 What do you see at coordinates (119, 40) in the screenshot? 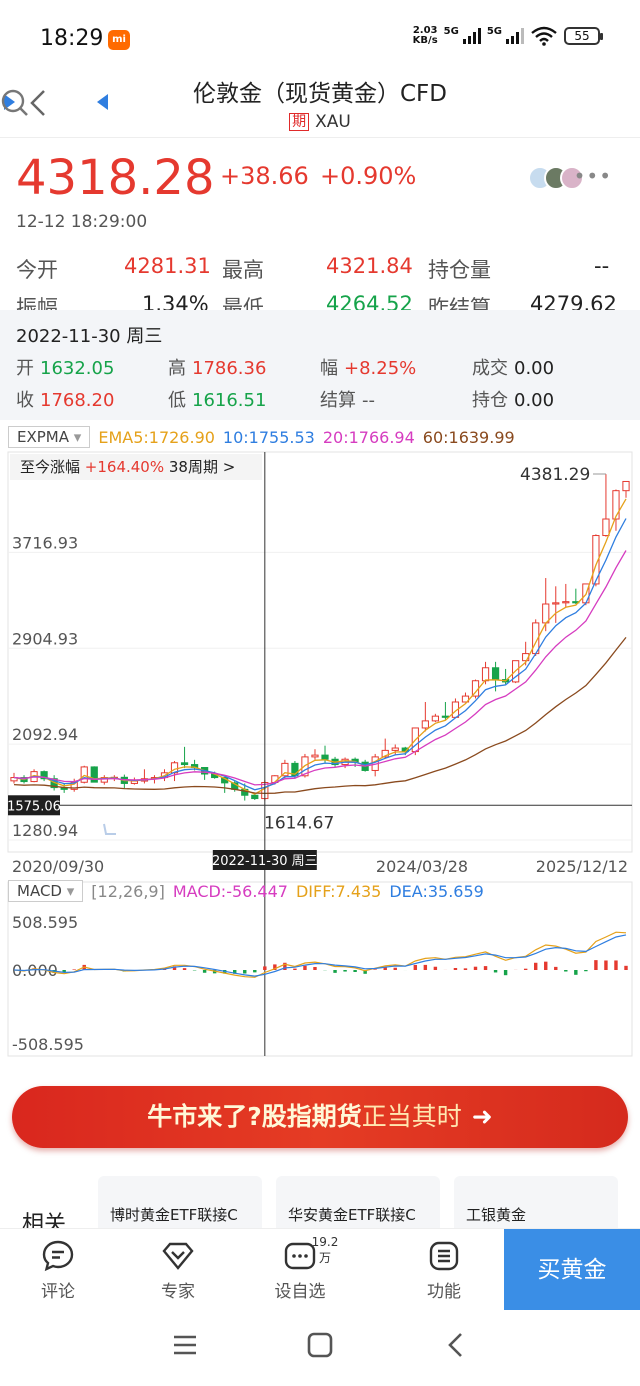
I see `mi-app-icon: mi` at bounding box center [119, 40].